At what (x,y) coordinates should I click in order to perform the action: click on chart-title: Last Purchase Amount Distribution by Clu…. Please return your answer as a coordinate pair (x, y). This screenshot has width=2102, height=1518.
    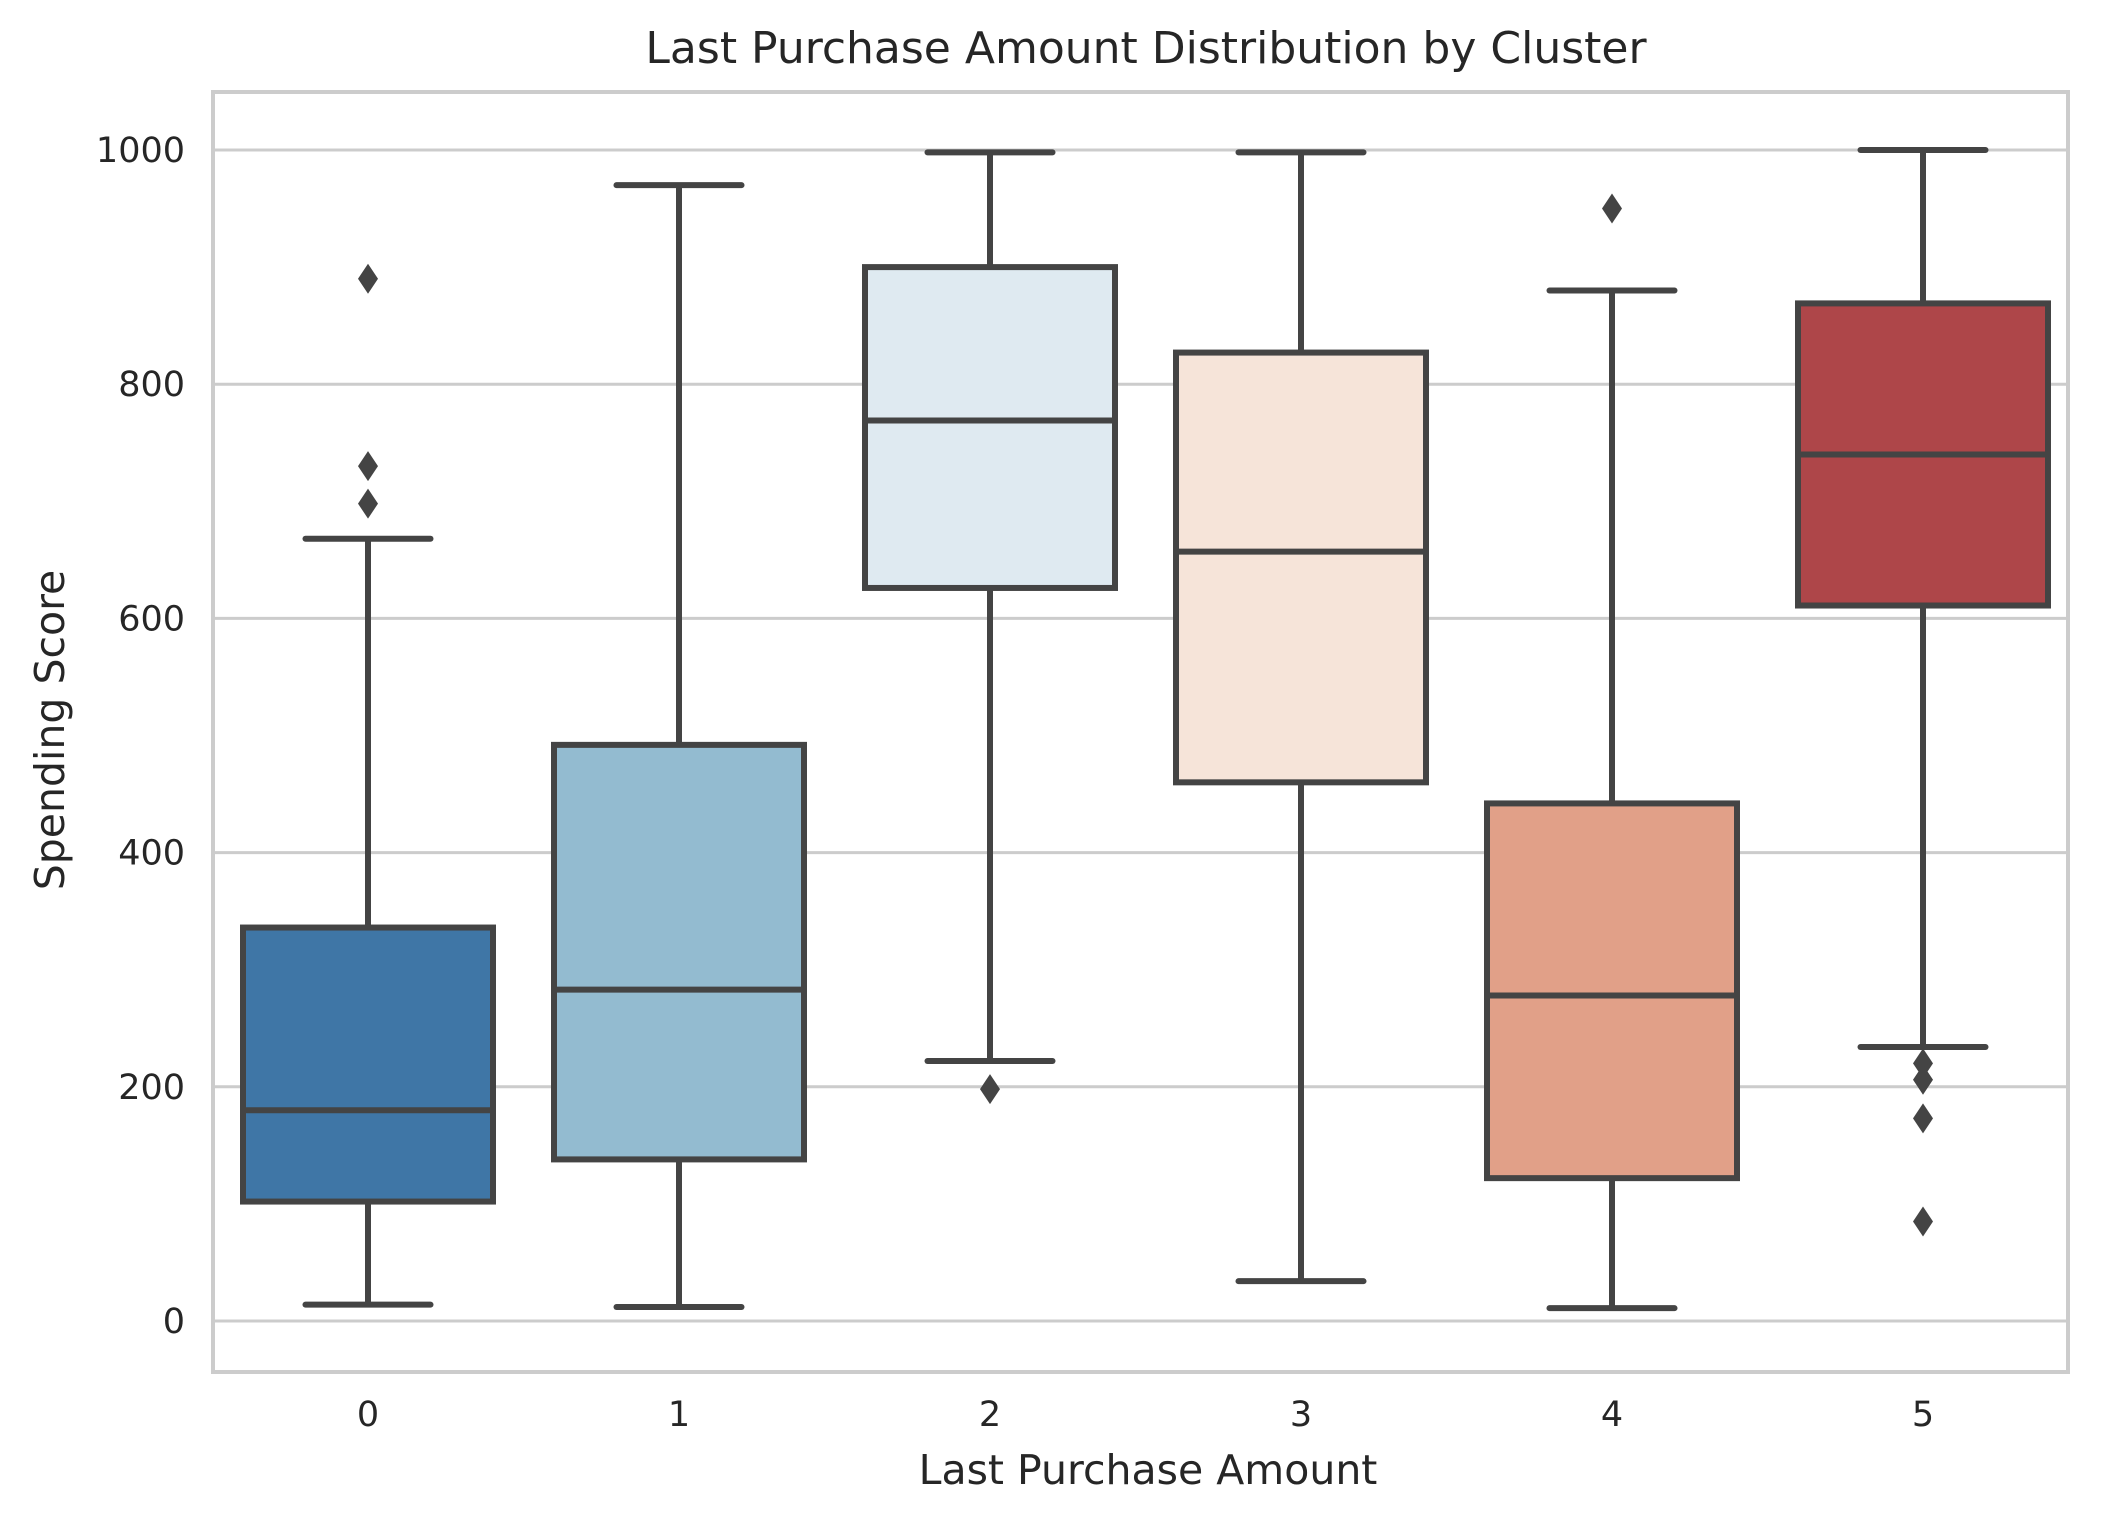
    Looking at the image, I should click on (1146, 48).